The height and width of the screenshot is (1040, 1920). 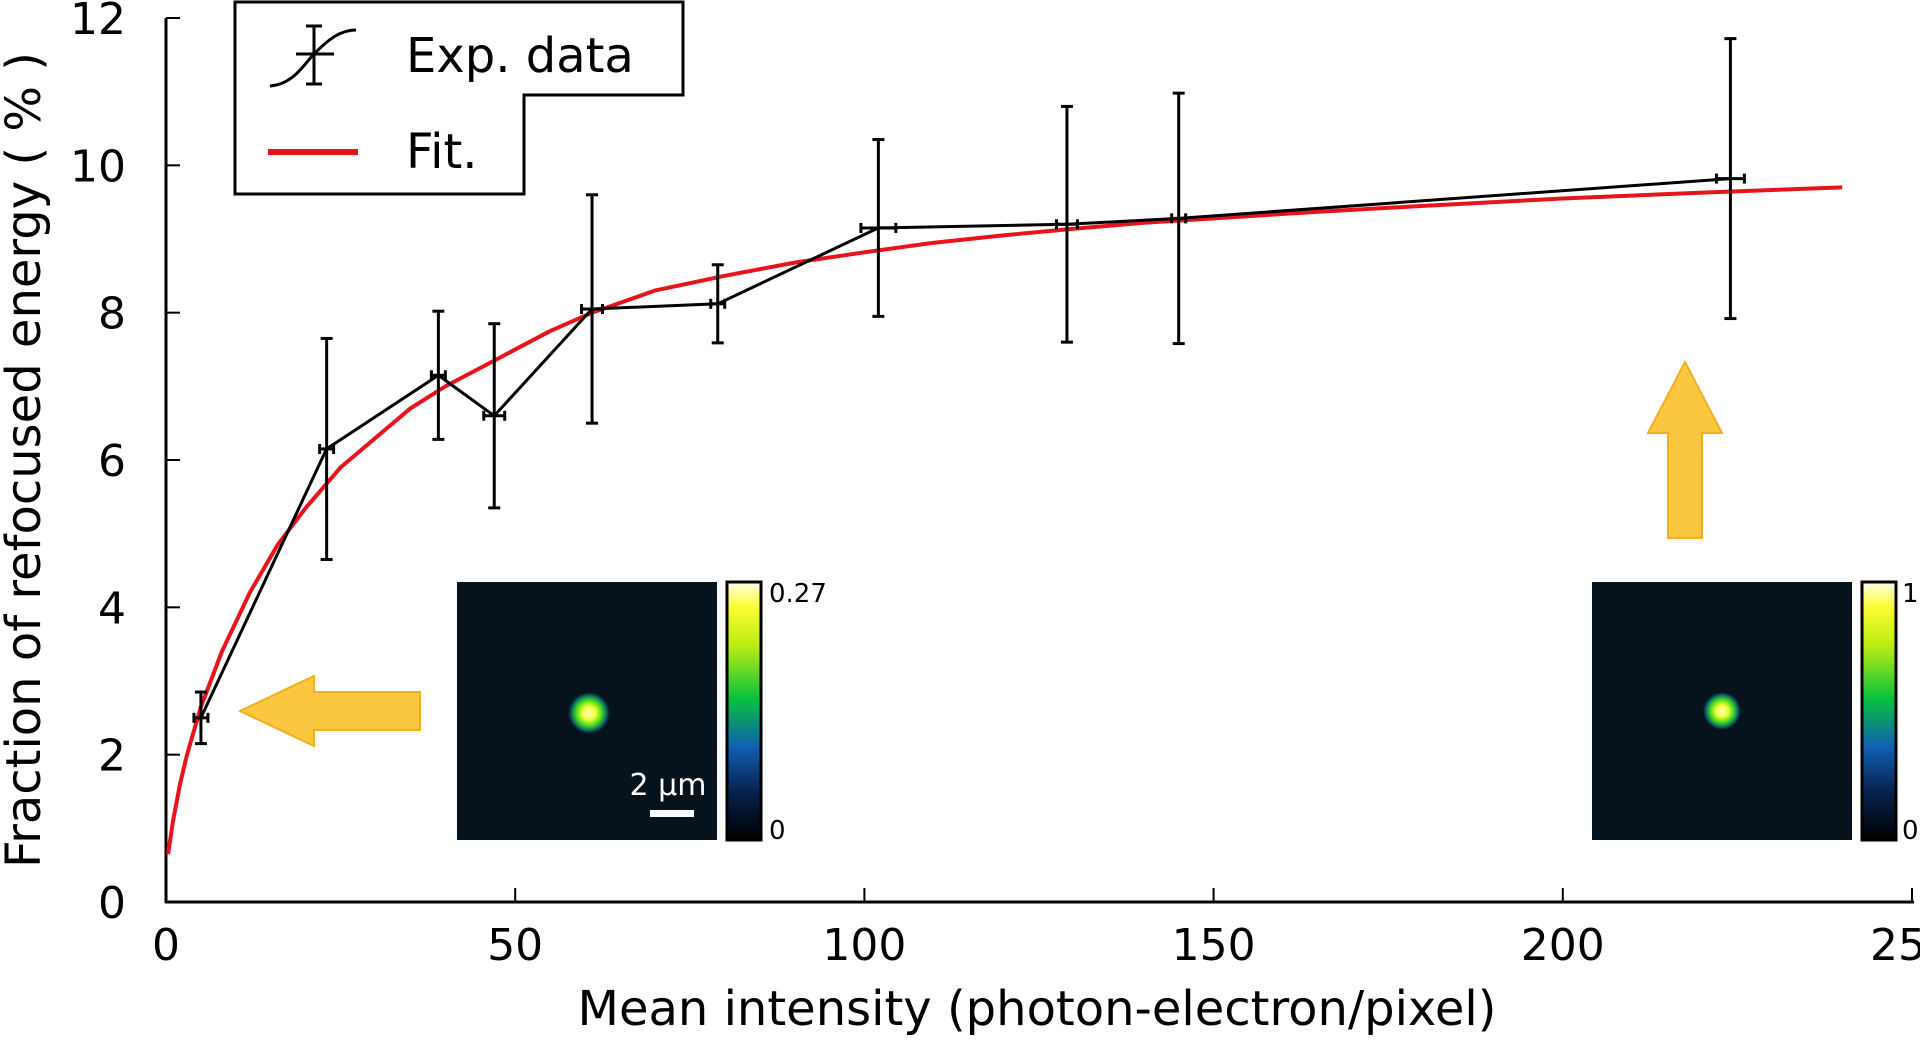 I want to click on psf-spot-low, so click(x=589, y=713).